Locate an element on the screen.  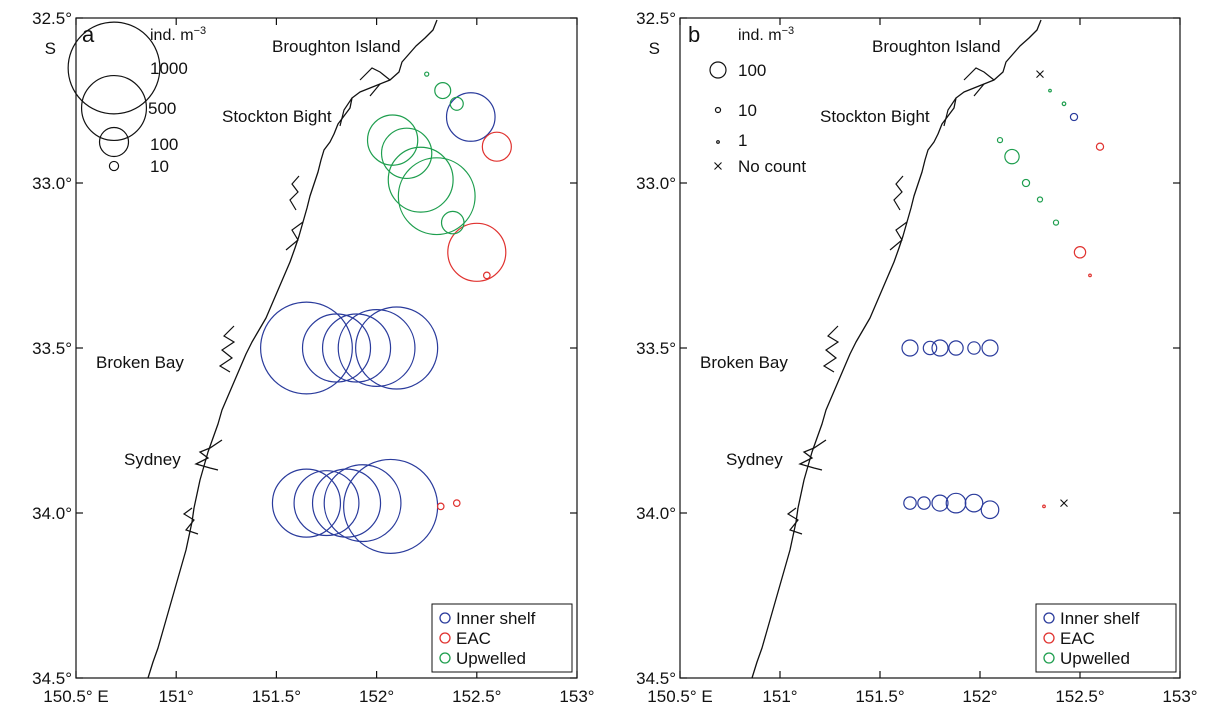
size-unit-b: ind. m−3 is located at coordinates (766, 34).